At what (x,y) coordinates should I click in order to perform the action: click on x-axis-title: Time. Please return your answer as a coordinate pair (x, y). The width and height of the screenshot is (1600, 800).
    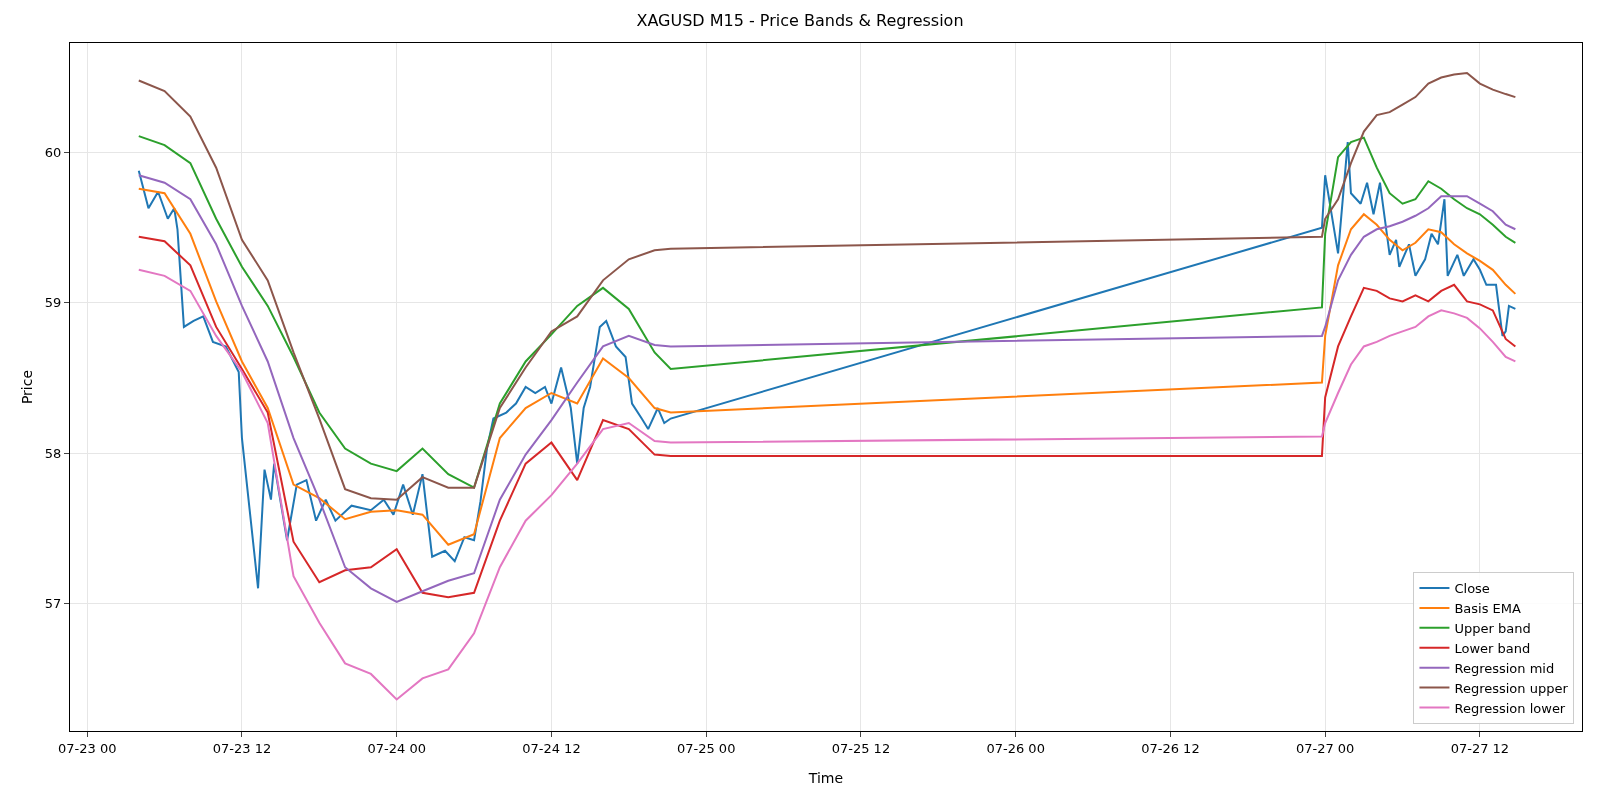
    Looking at the image, I should click on (825, 778).